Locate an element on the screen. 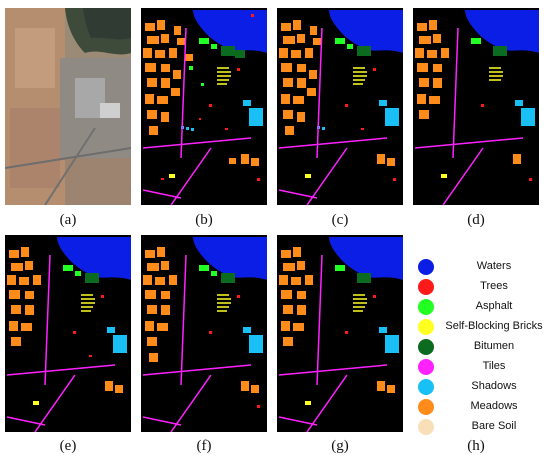 The height and width of the screenshot is (461, 550). caption-e: (e) is located at coordinates (68, 446).